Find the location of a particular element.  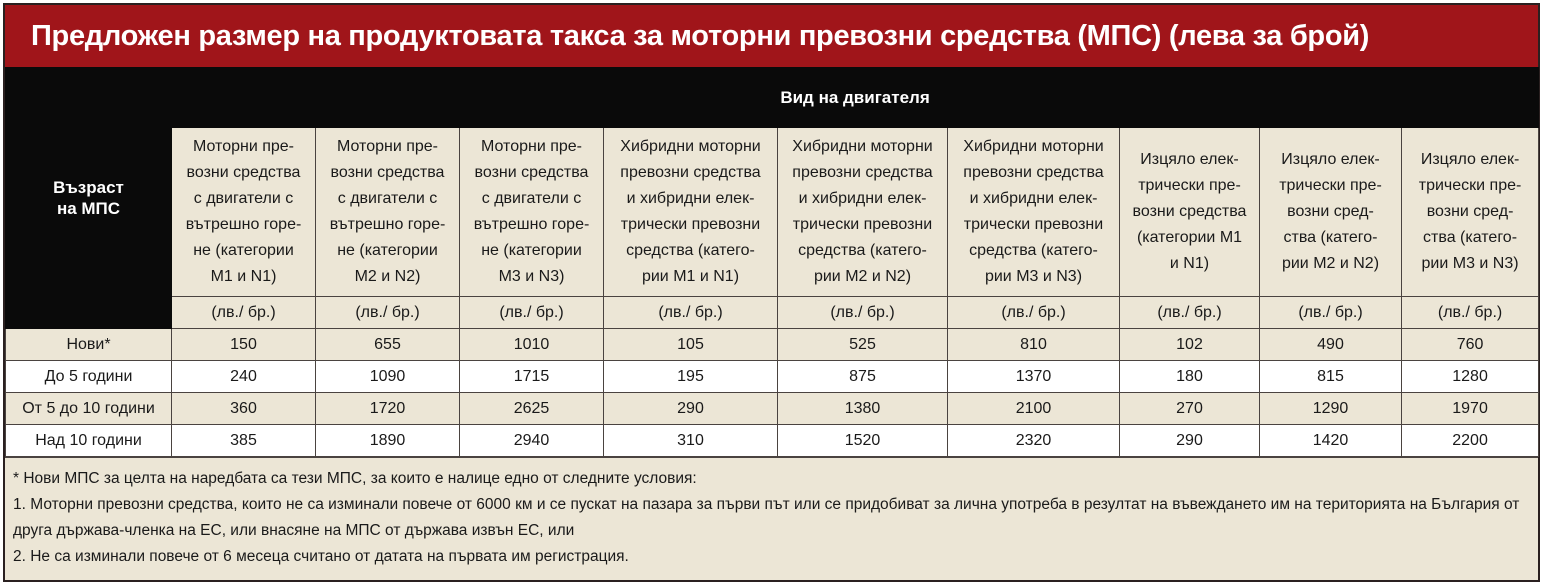

value-cell: 1520 is located at coordinates (862, 440).